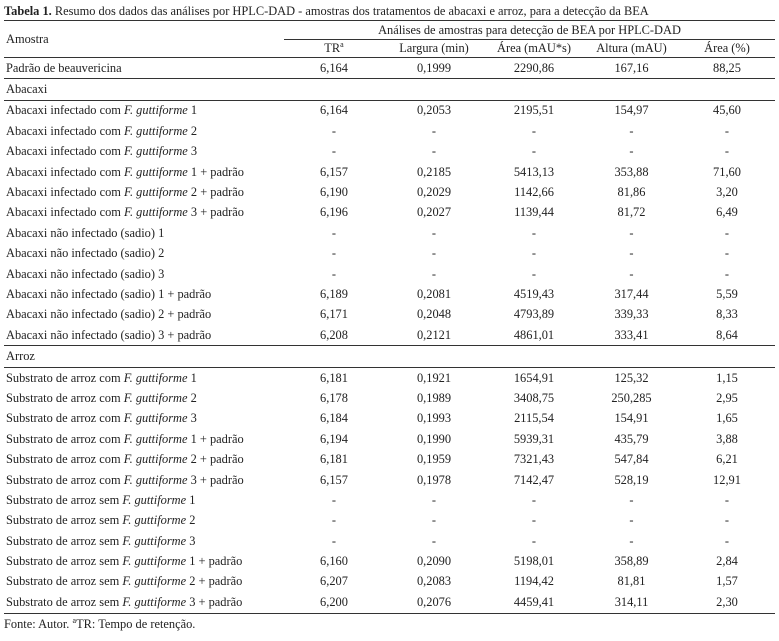 Image resolution: width=779 pixels, height=641 pixels. I want to click on width-cell: 0,1999, so click(434, 68).